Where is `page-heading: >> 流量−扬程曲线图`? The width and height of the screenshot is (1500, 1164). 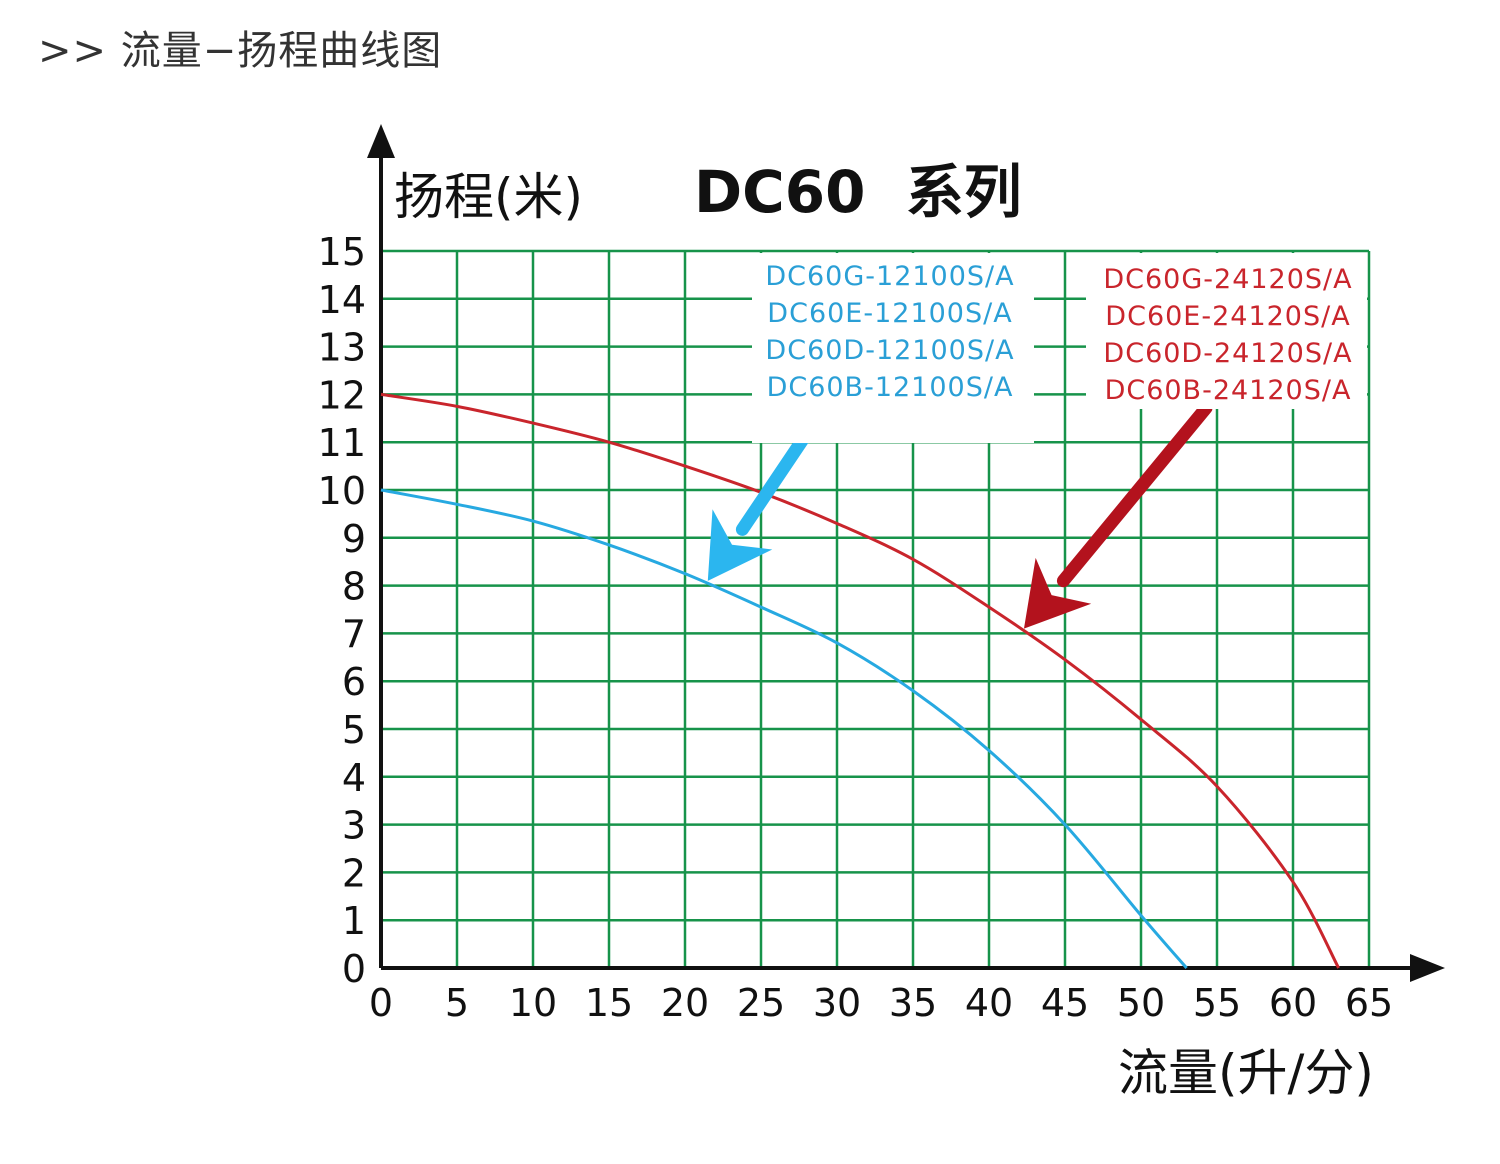 page-heading: >> 流量−扬程曲线图 is located at coordinates (240, 51).